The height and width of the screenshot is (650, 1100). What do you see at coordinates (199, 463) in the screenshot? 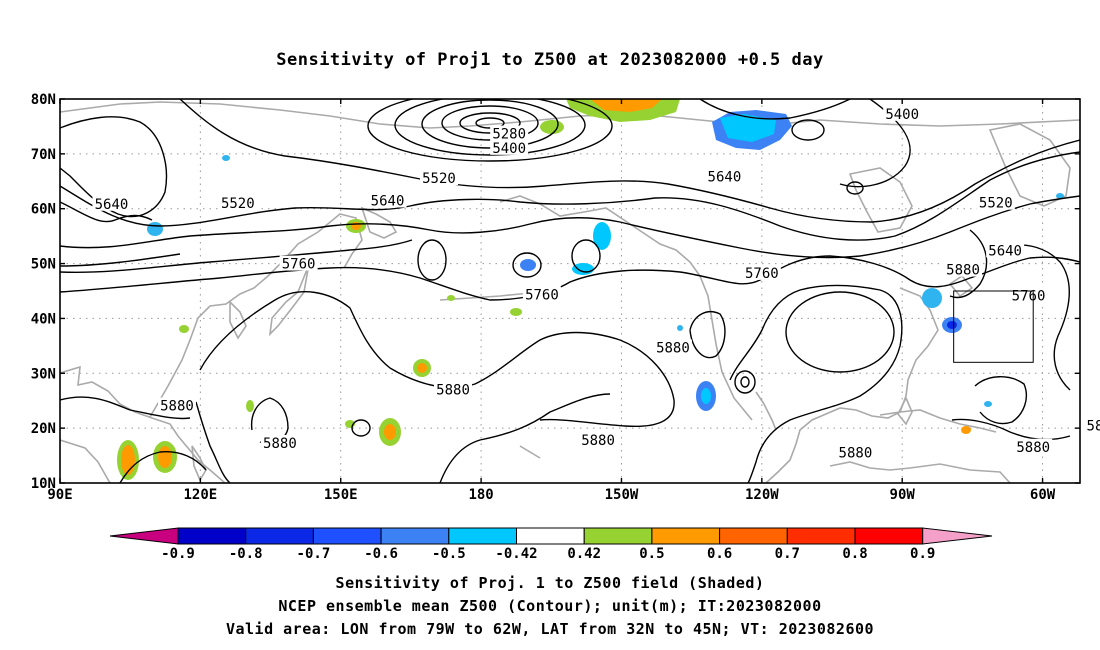
I see `coastline-philippines` at bounding box center [199, 463].